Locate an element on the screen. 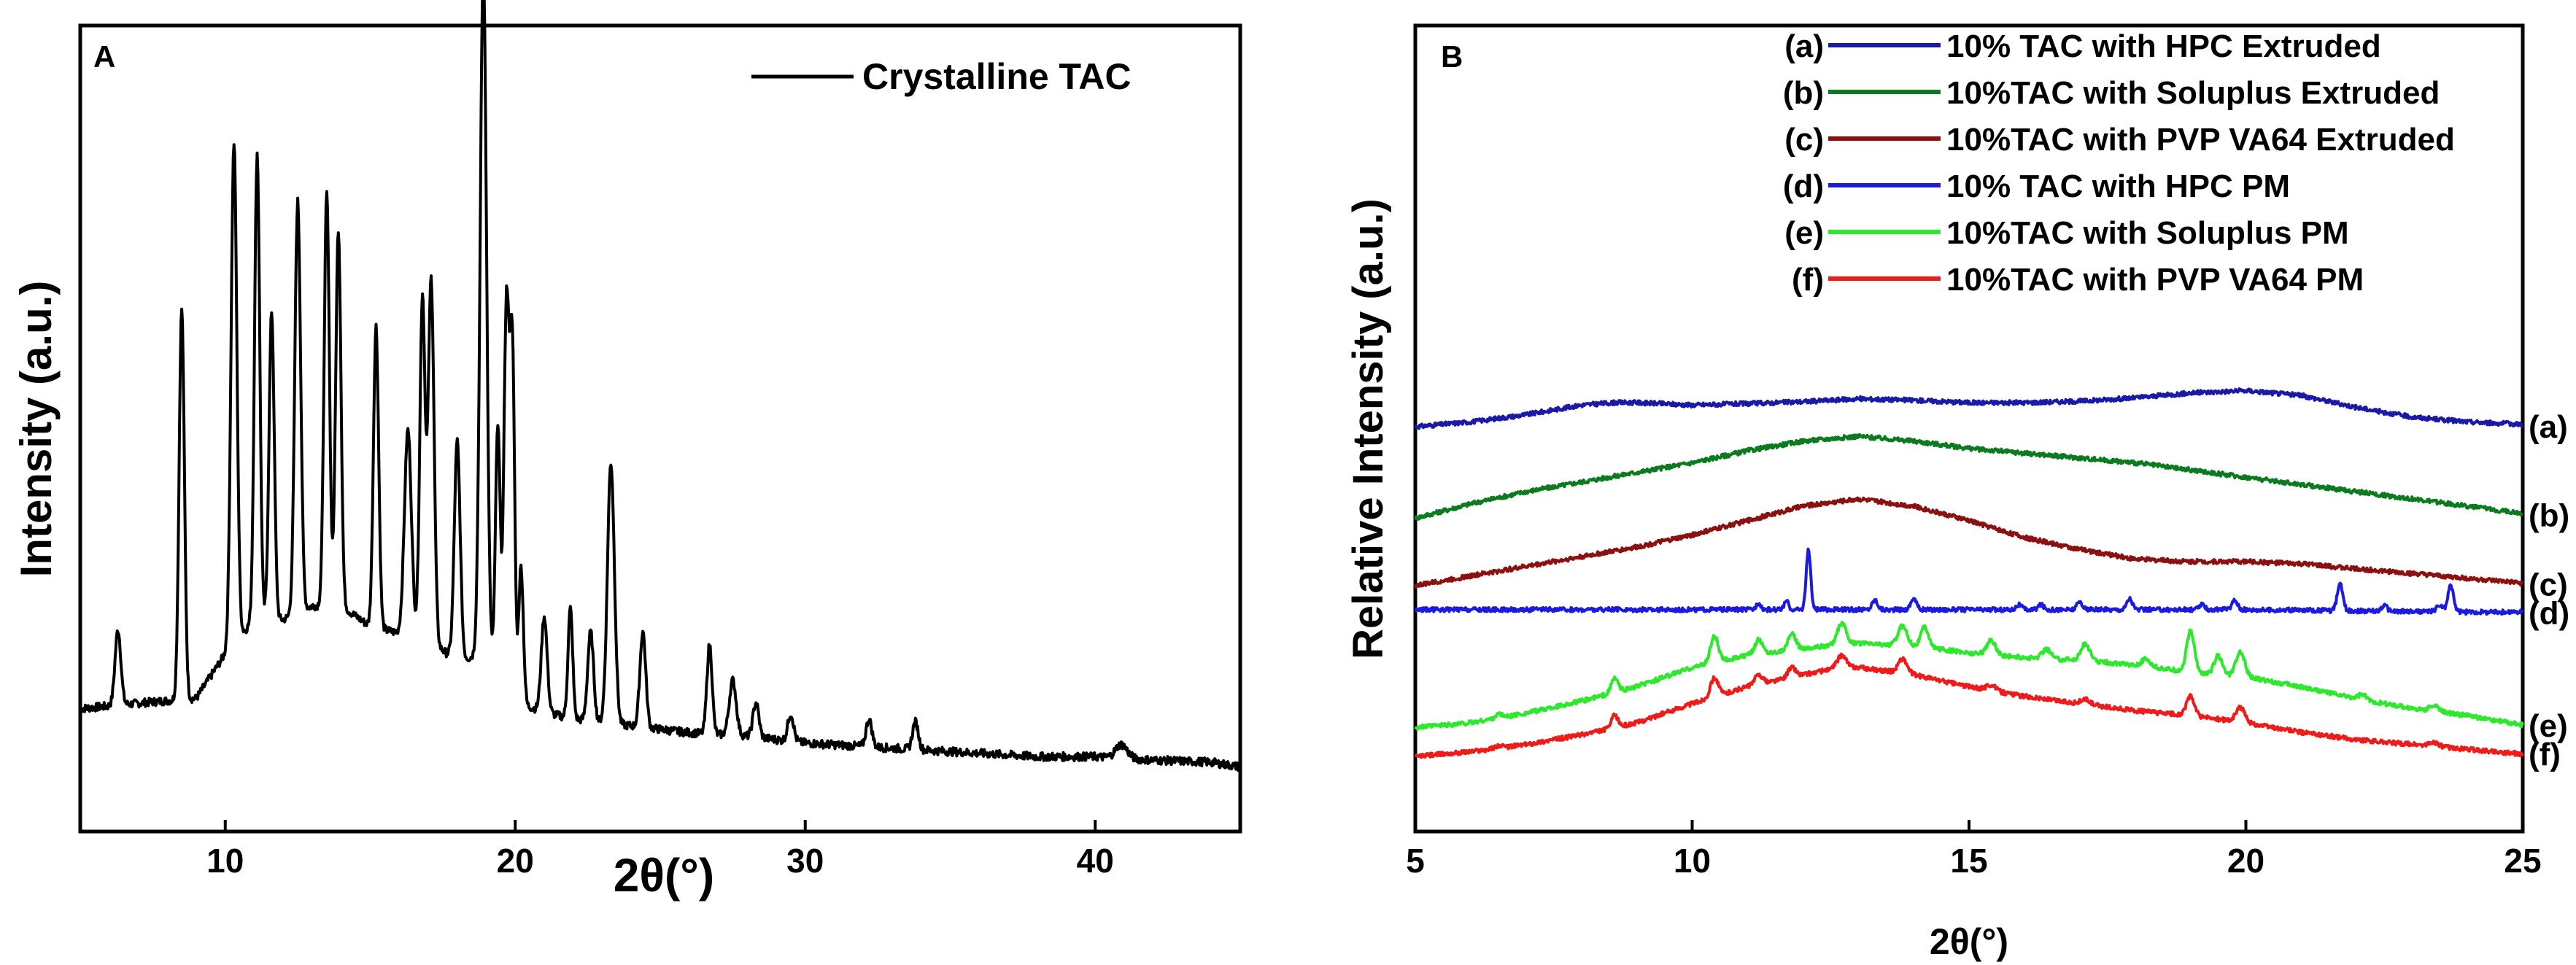 This screenshot has width=2576, height=965. panel-b-curve-end-tags: (a) (b) (c)(d) (e)(f) is located at coordinates (2549, 590).